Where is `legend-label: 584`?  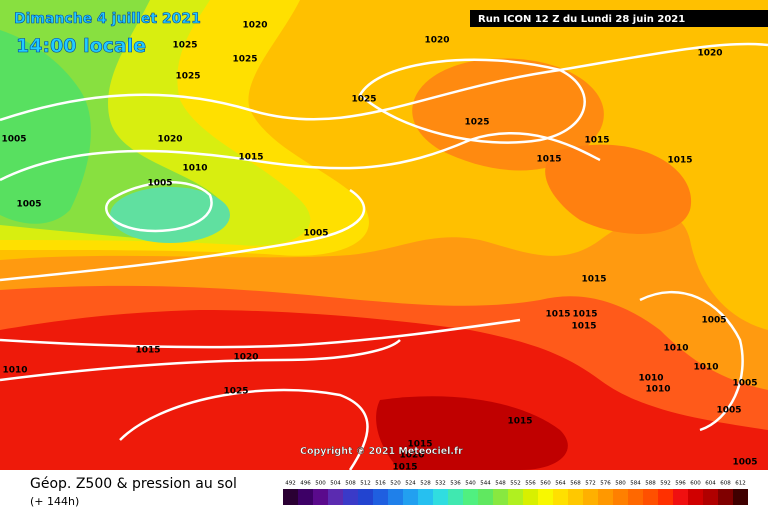
legend-label: 584 is located at coordinates (635, 484).